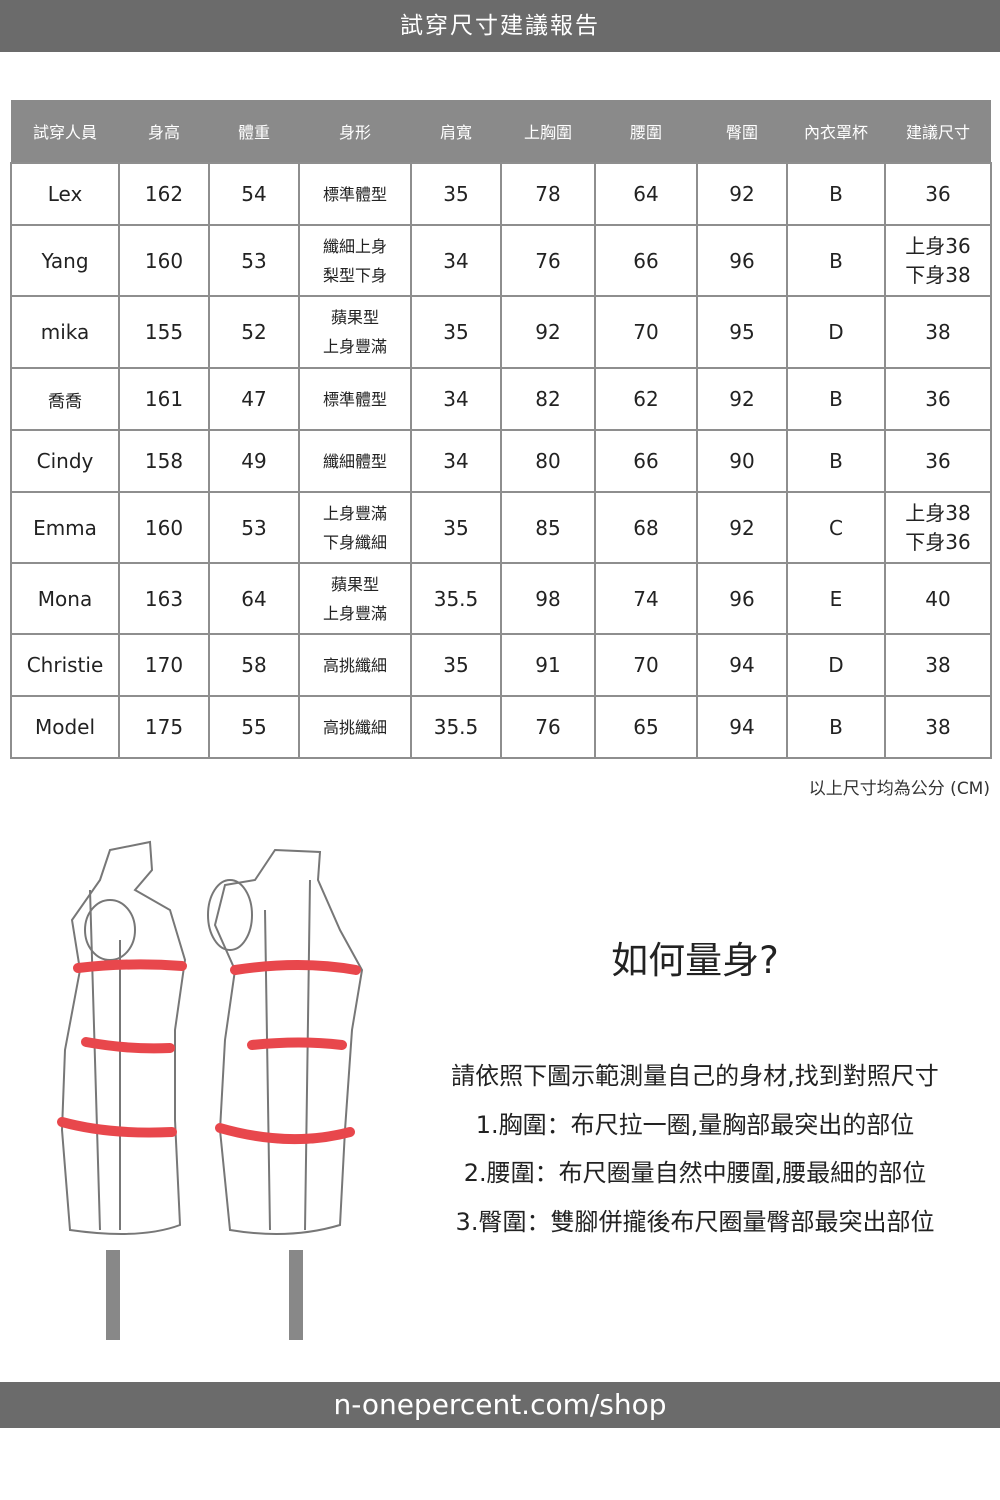  What do you see at coordinates (65, 527) in the screenshot?
I see `cell-name: Emma` at bounding box center [65, 527].